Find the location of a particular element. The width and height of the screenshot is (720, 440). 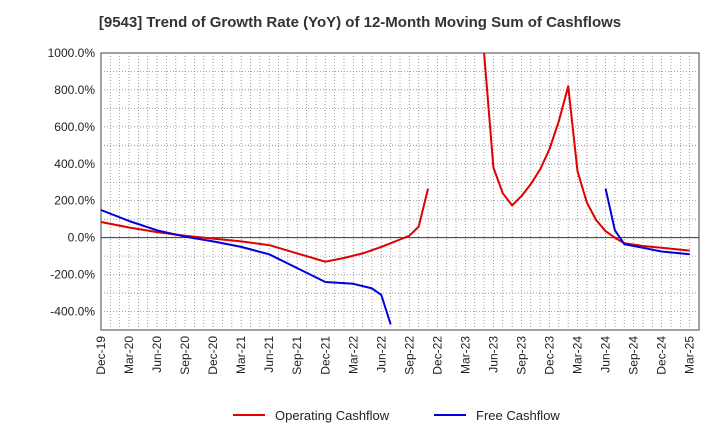

x-tick-label: Mar-22 is located at coordinates (353, 355).